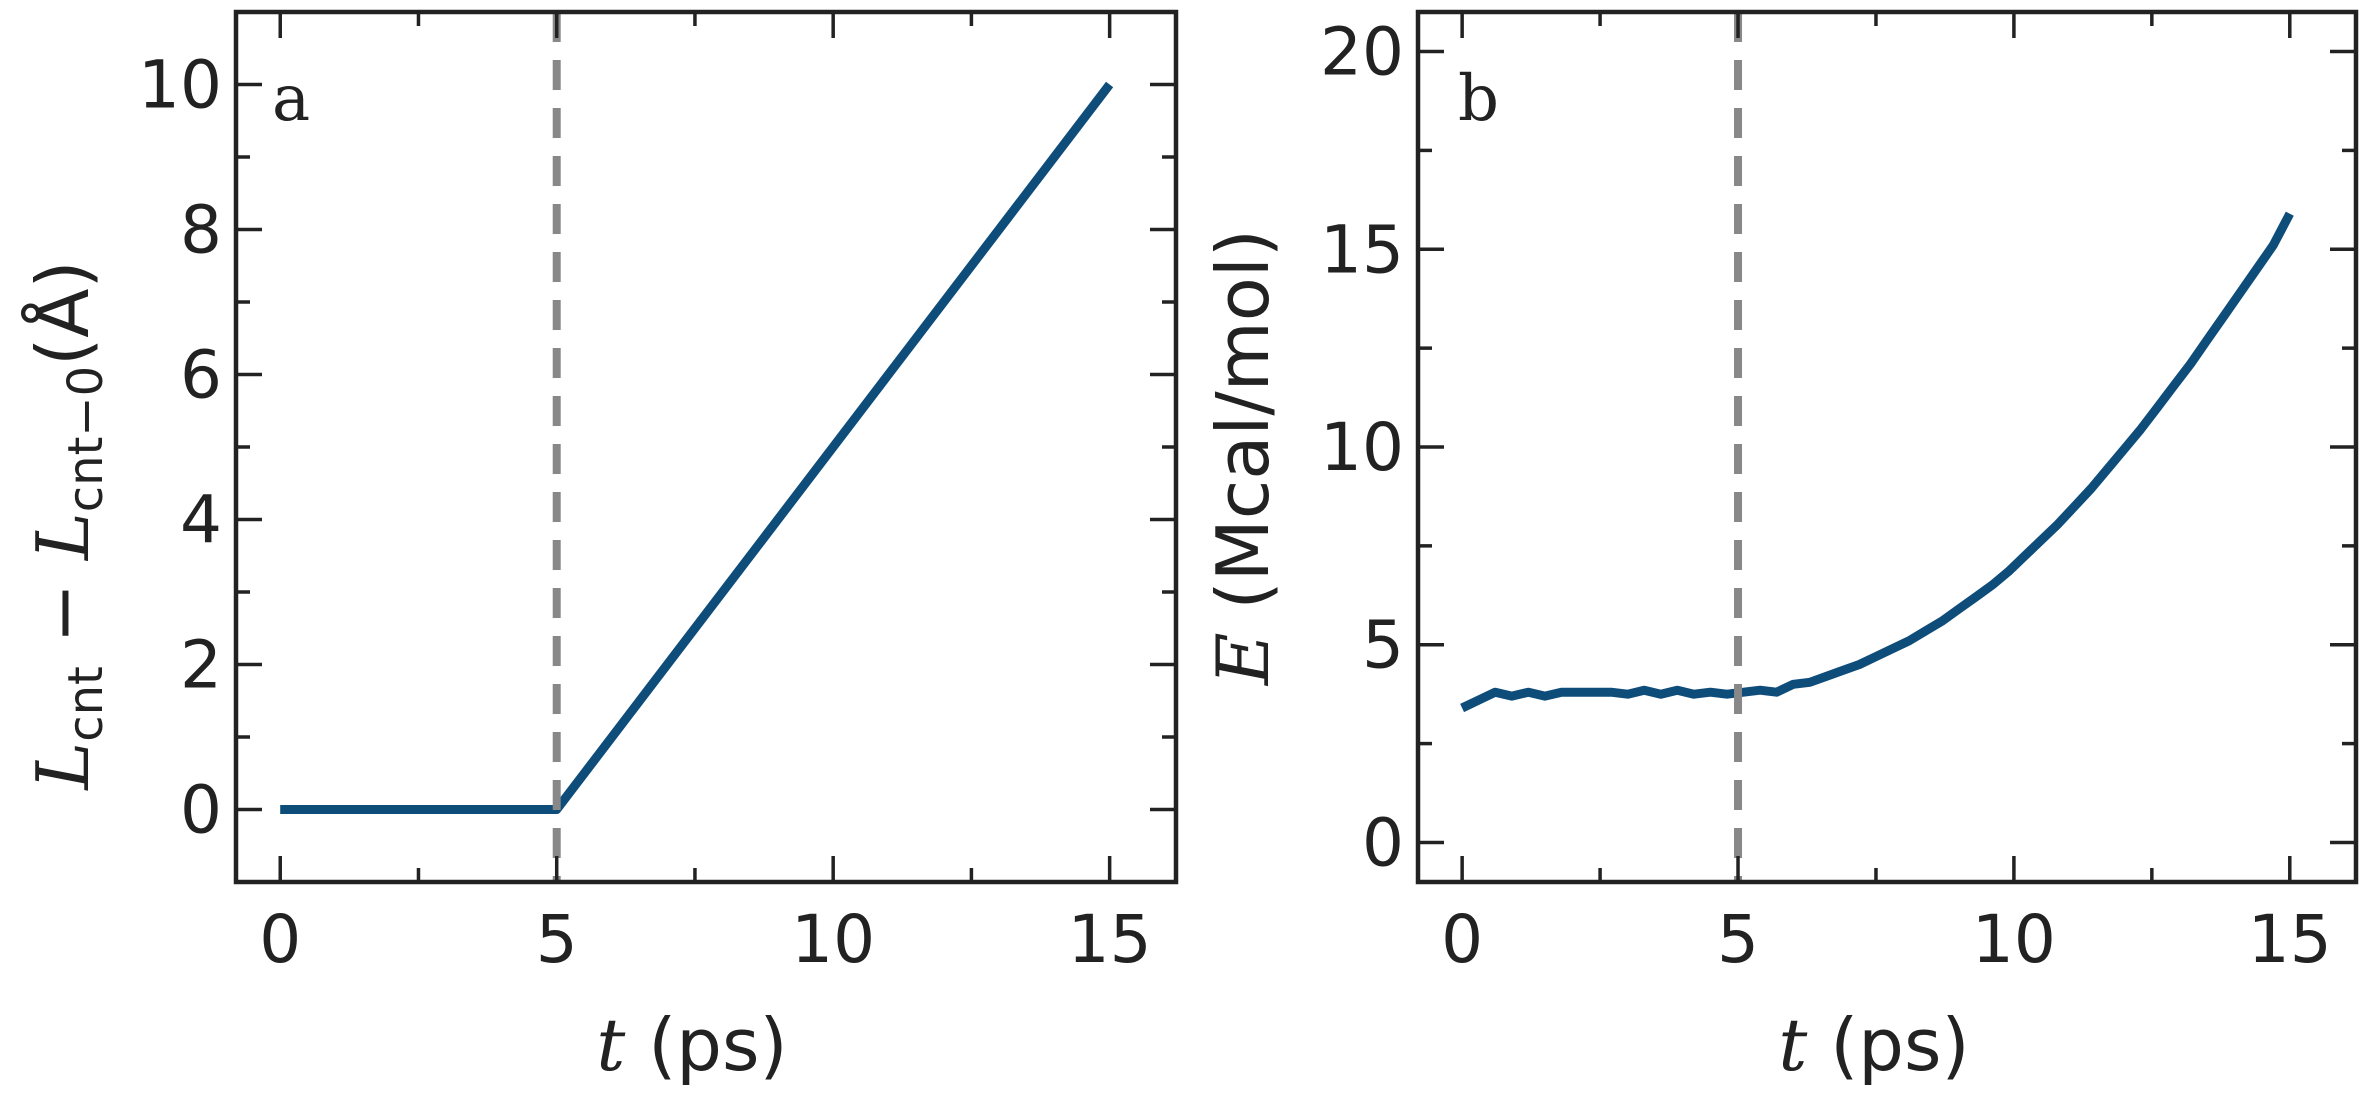 The height and width of the screenshot is (1104, 2364). I want to click on panel-a-ytick-label: 0, so click(201, 810).